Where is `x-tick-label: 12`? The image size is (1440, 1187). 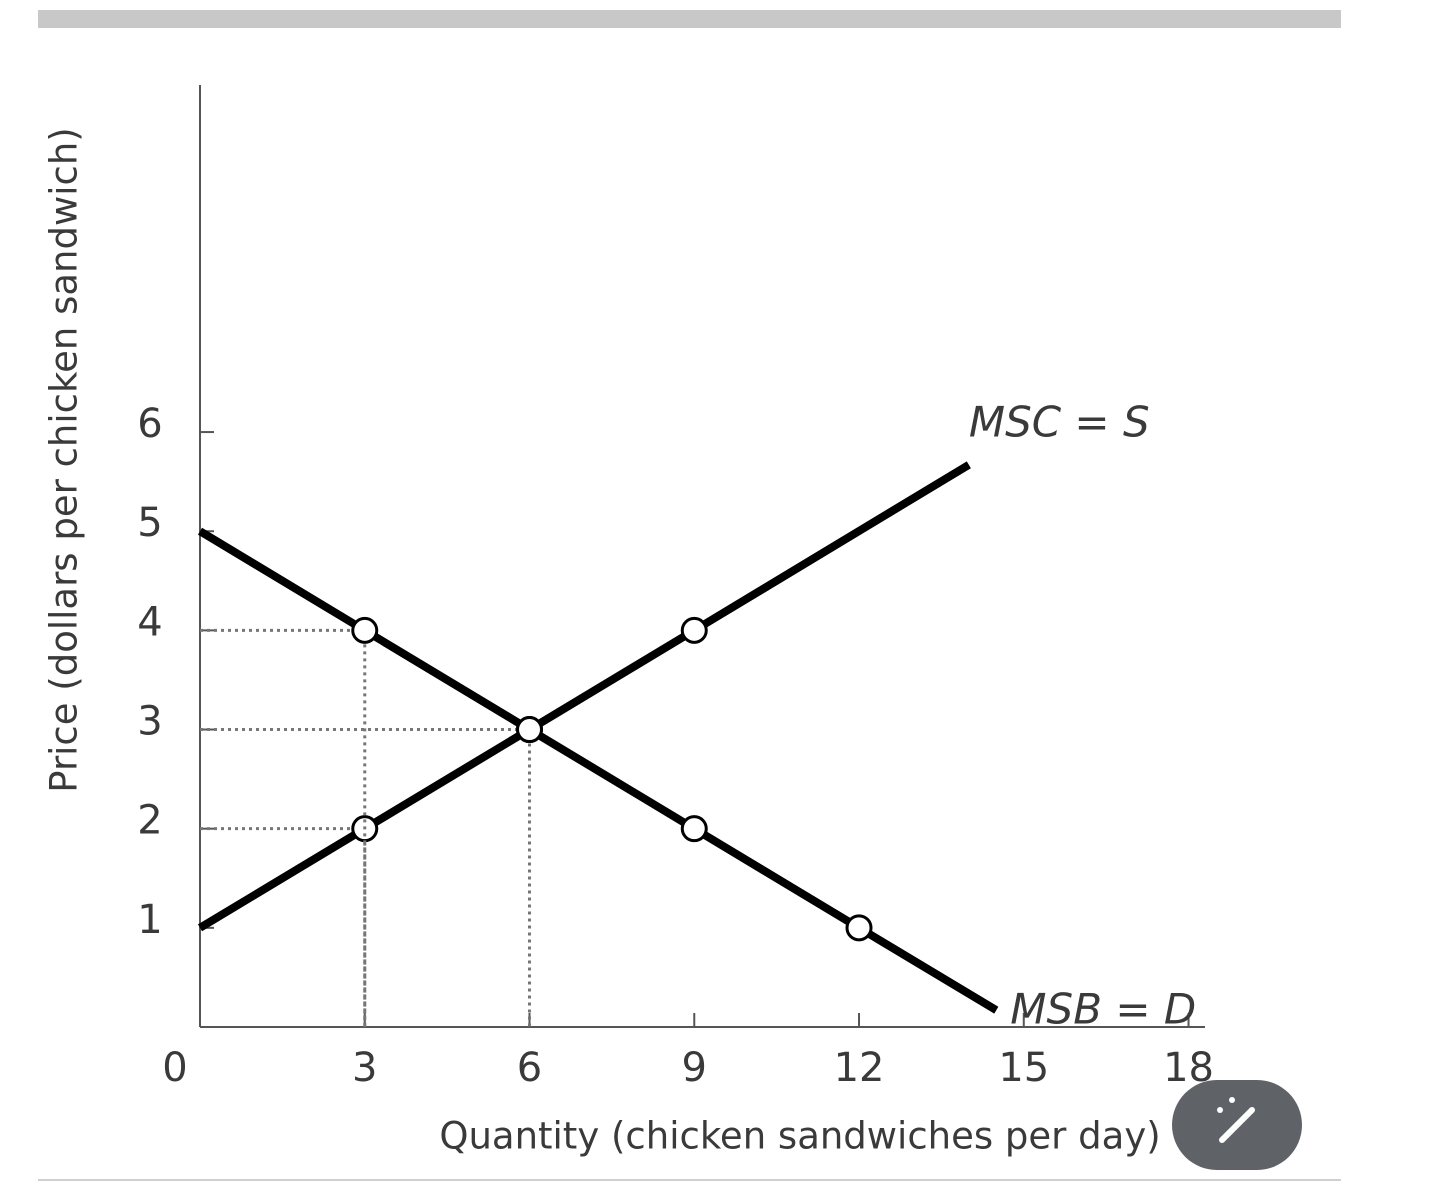 x-tick-label: 12 is located at coordinates (859, 1068).